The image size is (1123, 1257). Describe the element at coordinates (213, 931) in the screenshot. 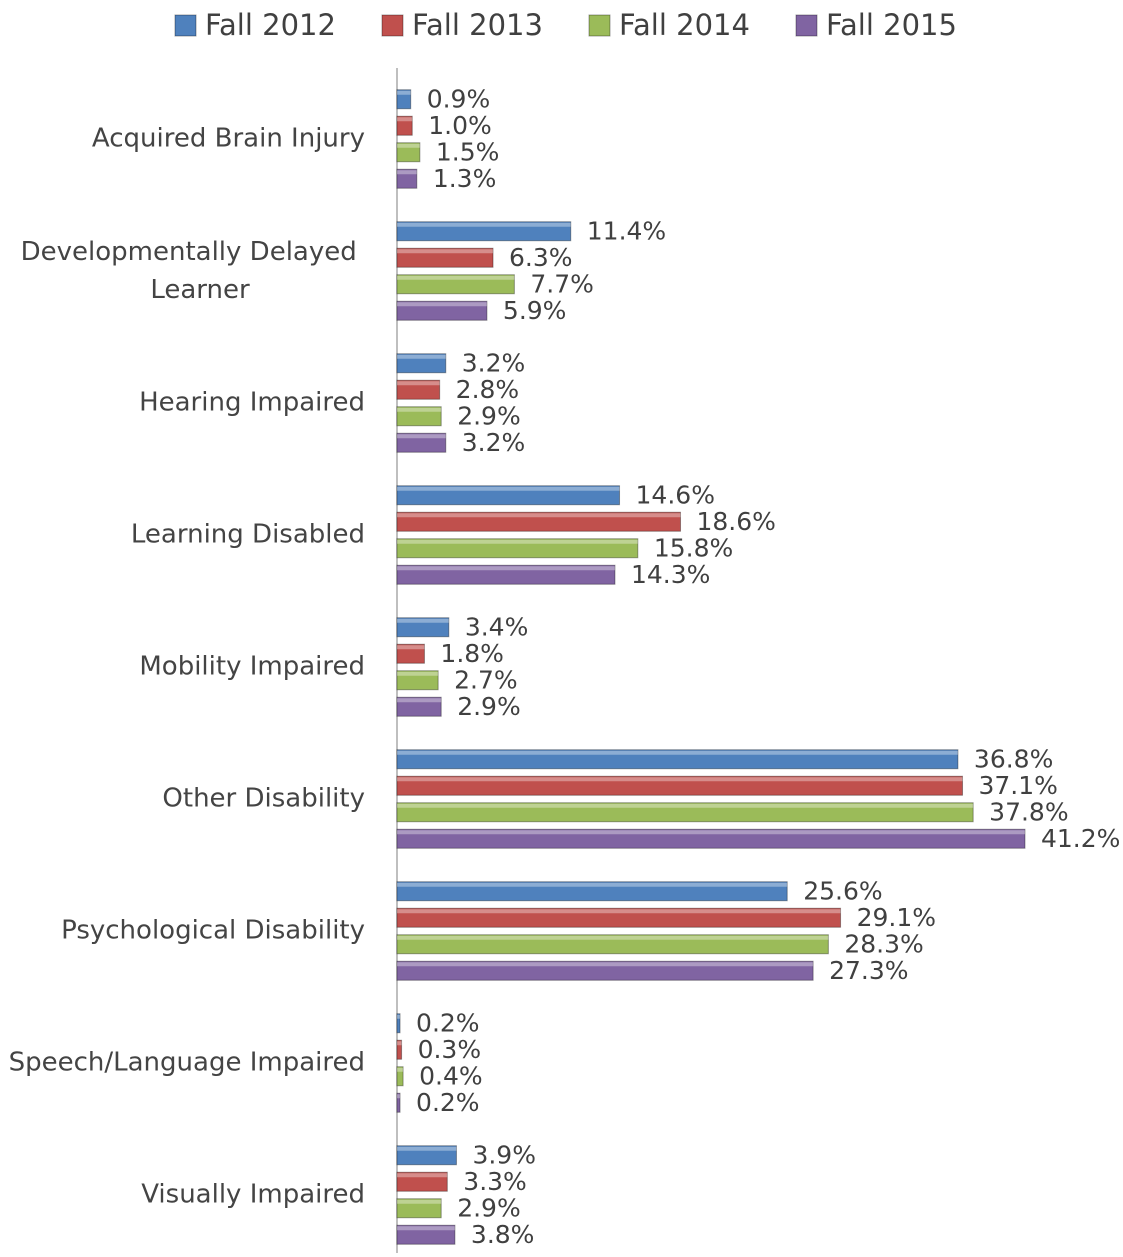

I see `category-label: Psychological Disability` at that location.